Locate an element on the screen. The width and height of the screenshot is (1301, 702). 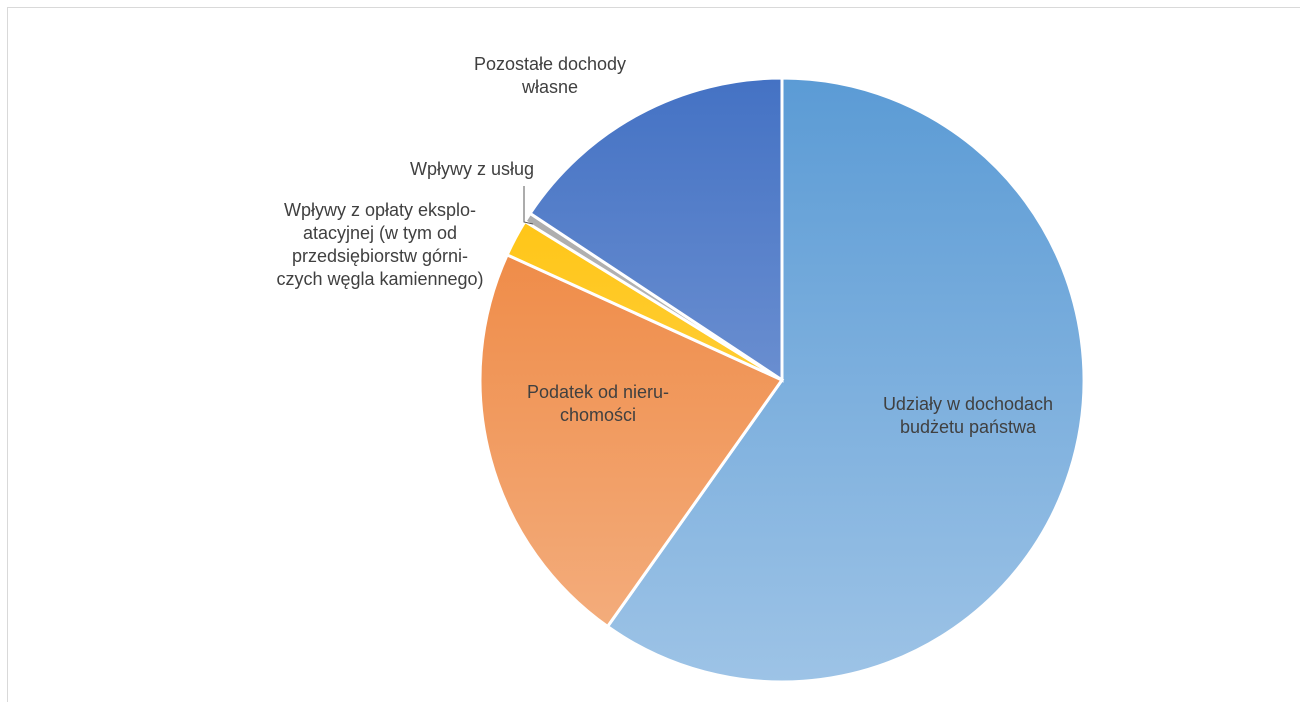
leader-lines is located at coordinates (528, 205).